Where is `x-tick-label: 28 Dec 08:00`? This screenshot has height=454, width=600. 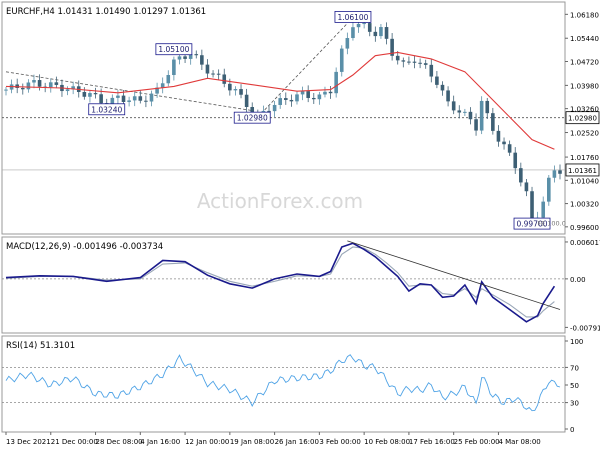 x-tick-label: 28 Dec 08:00 is located at coordinates (119, 442).